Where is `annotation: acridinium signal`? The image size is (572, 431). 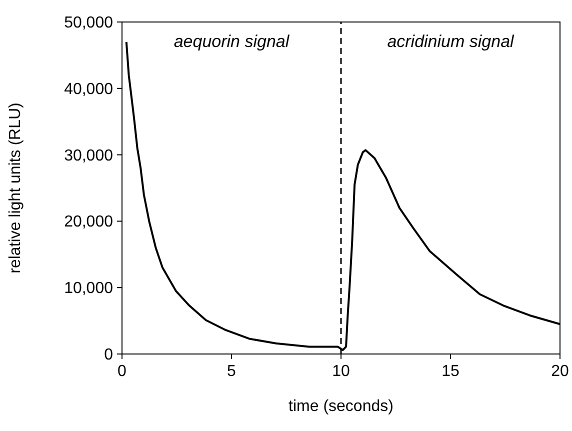 annotation: acridinium signal is located at coordinates (451, 41).